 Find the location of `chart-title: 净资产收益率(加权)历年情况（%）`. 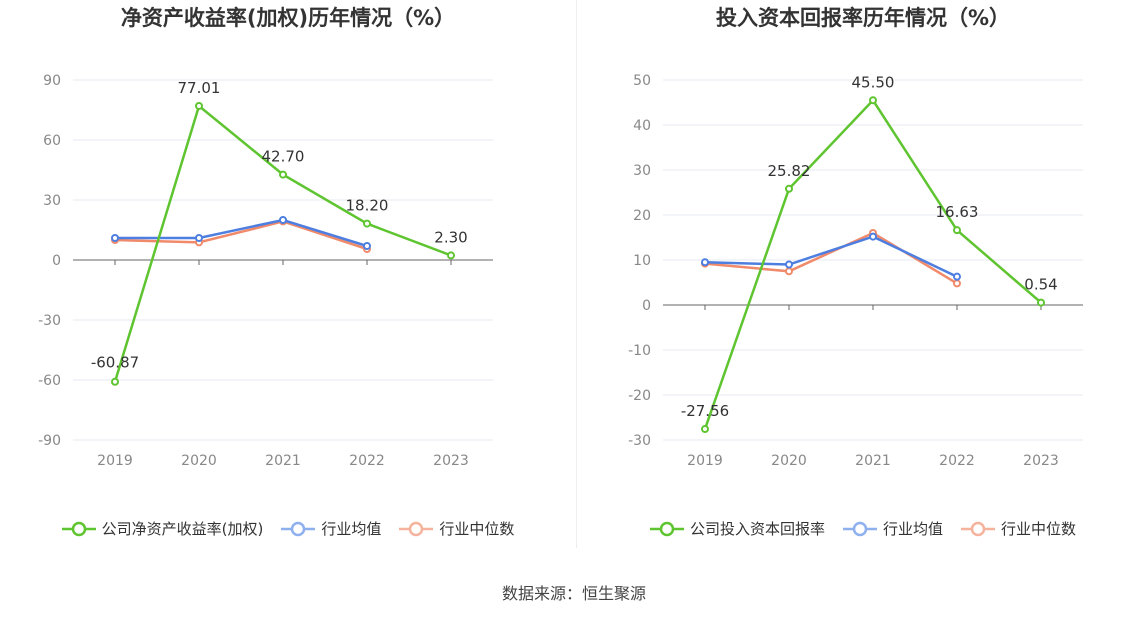

chart-title: 净资产收益率(加权)历年情况（%） is located at coordinates (288, 18).